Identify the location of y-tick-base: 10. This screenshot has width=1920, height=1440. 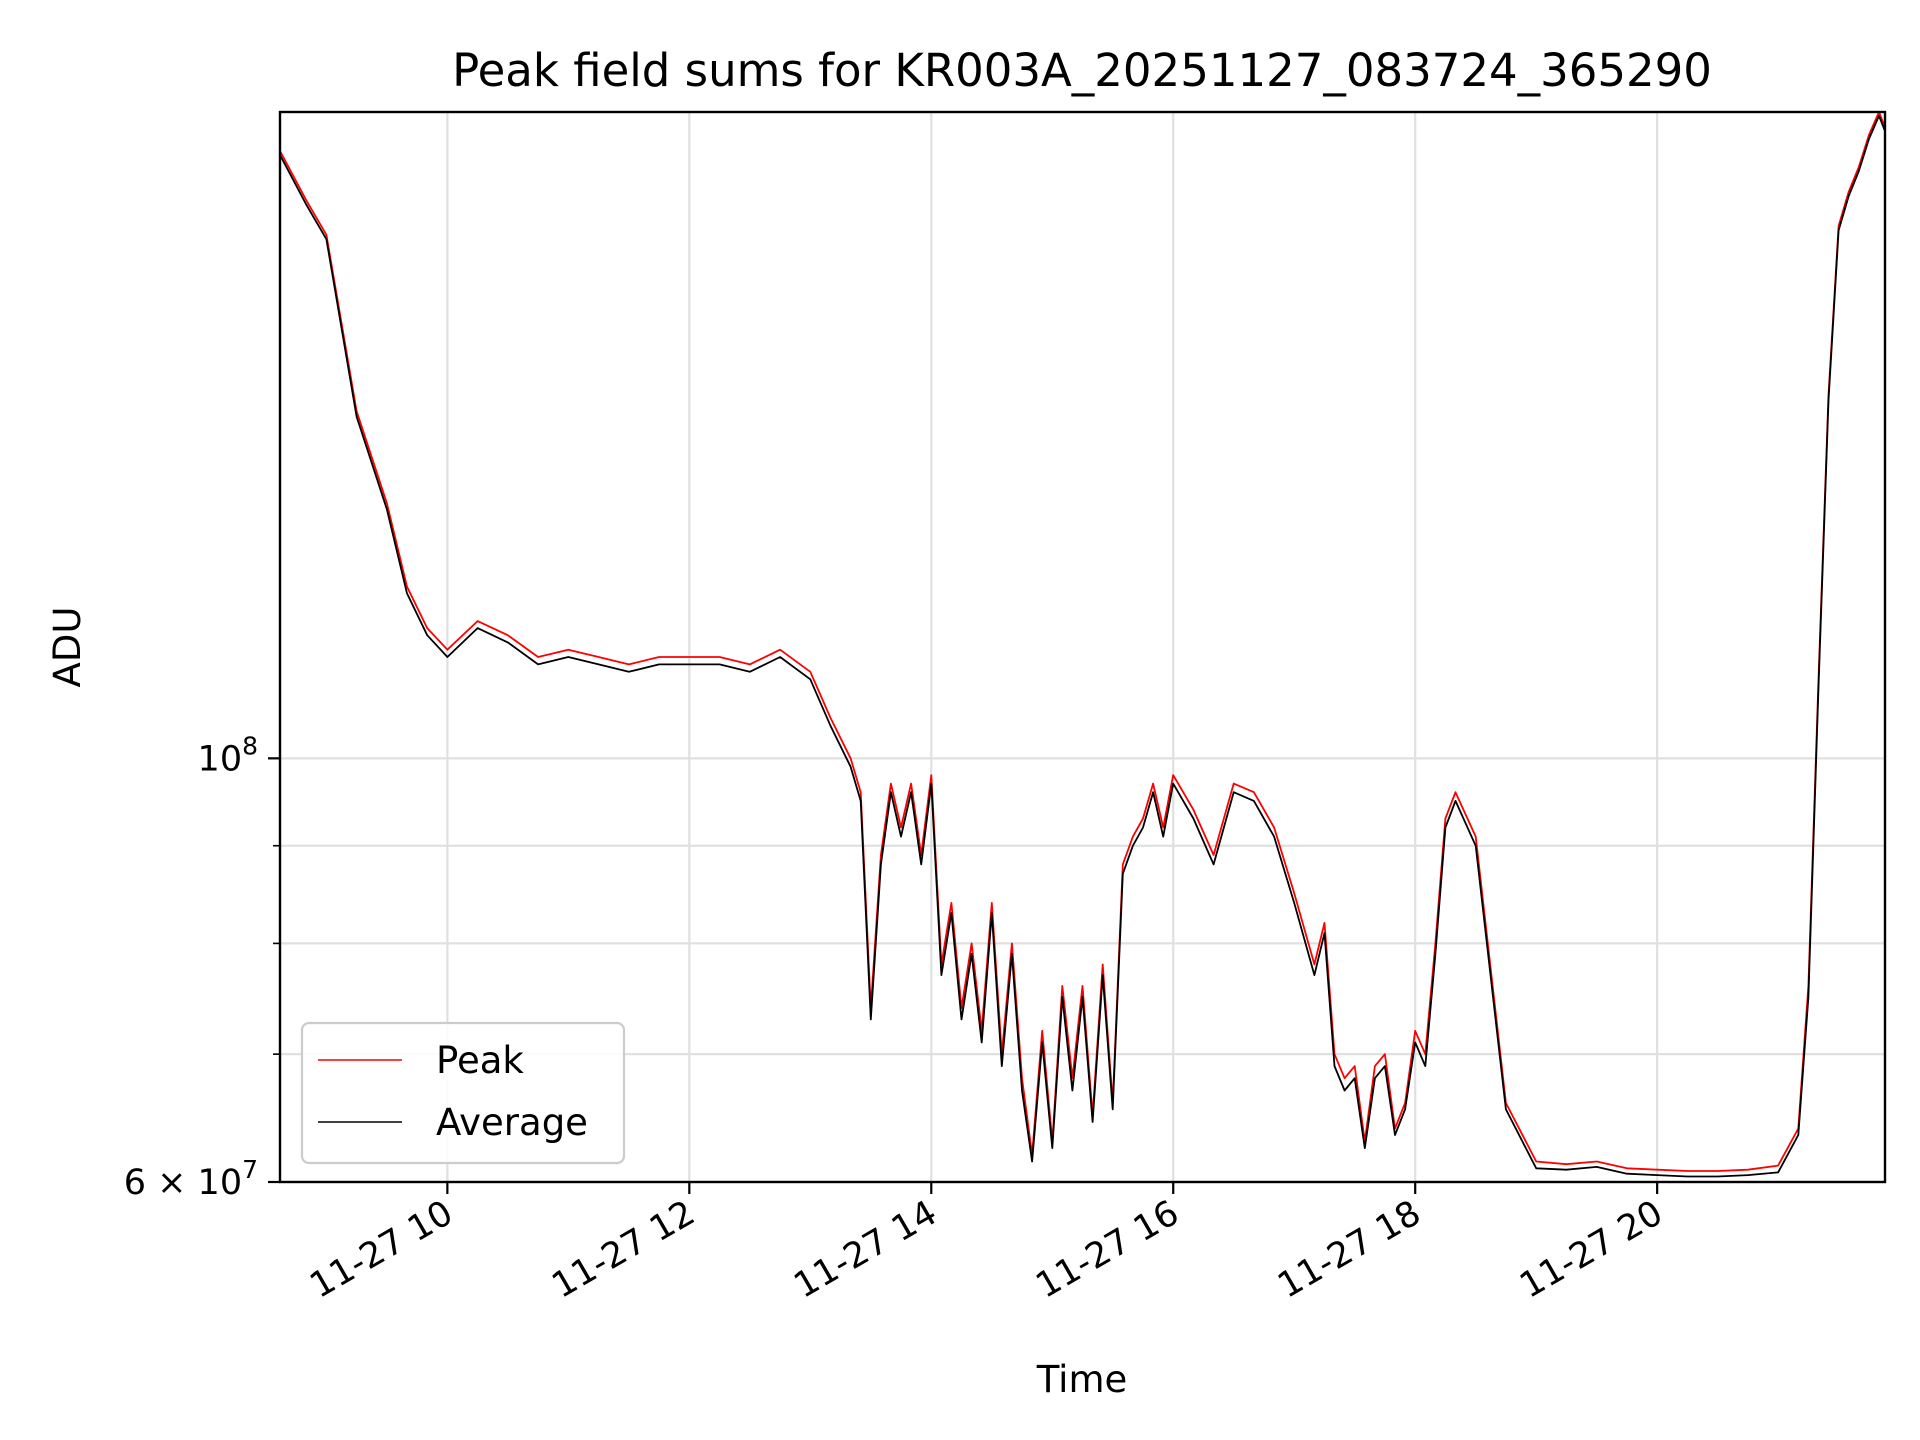
(220, 759).